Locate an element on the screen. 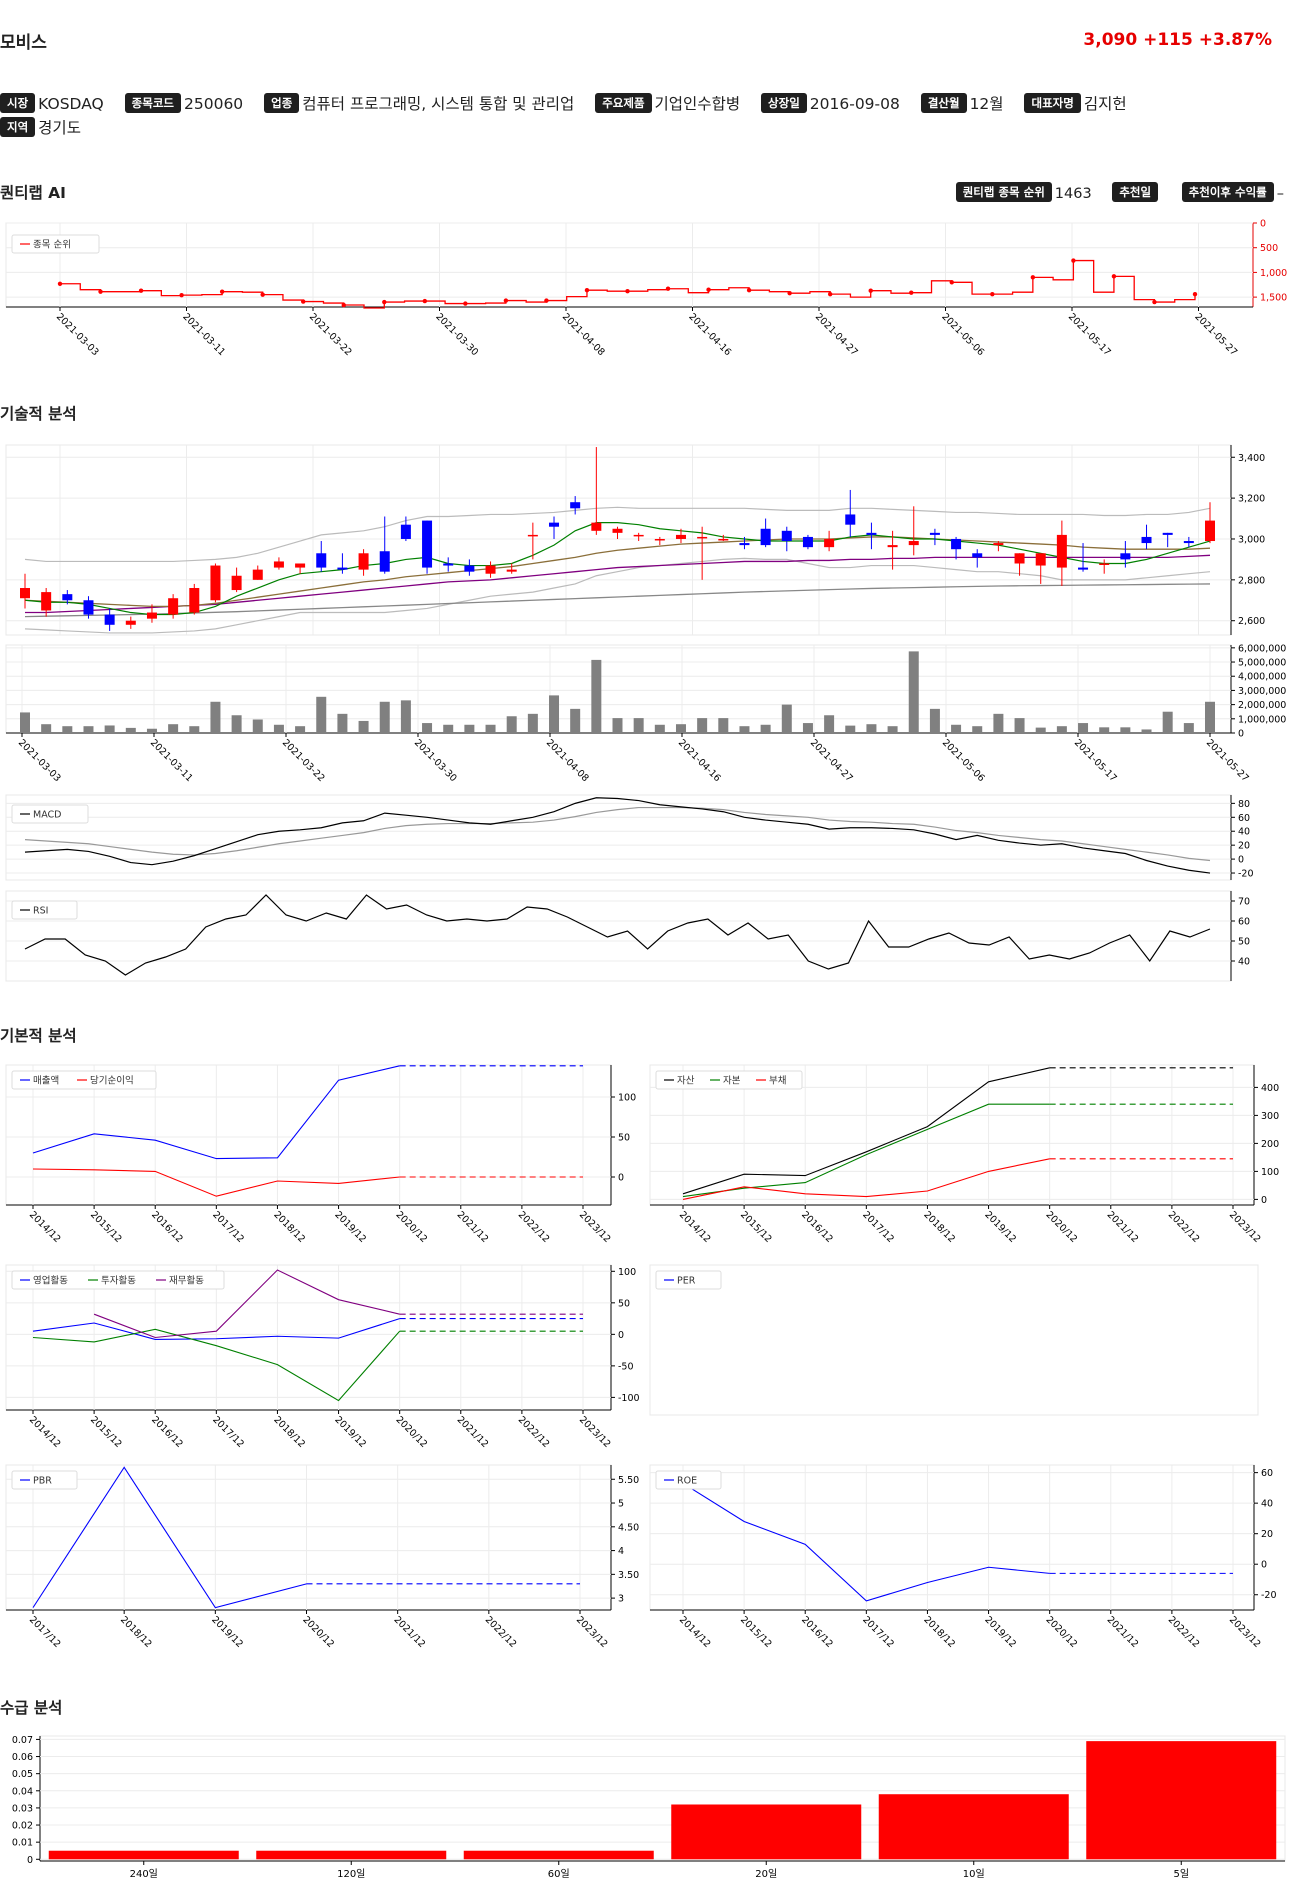 The image size is (1296, 1893). y-tick-label: -20 is located at coordinates (1246, 874).